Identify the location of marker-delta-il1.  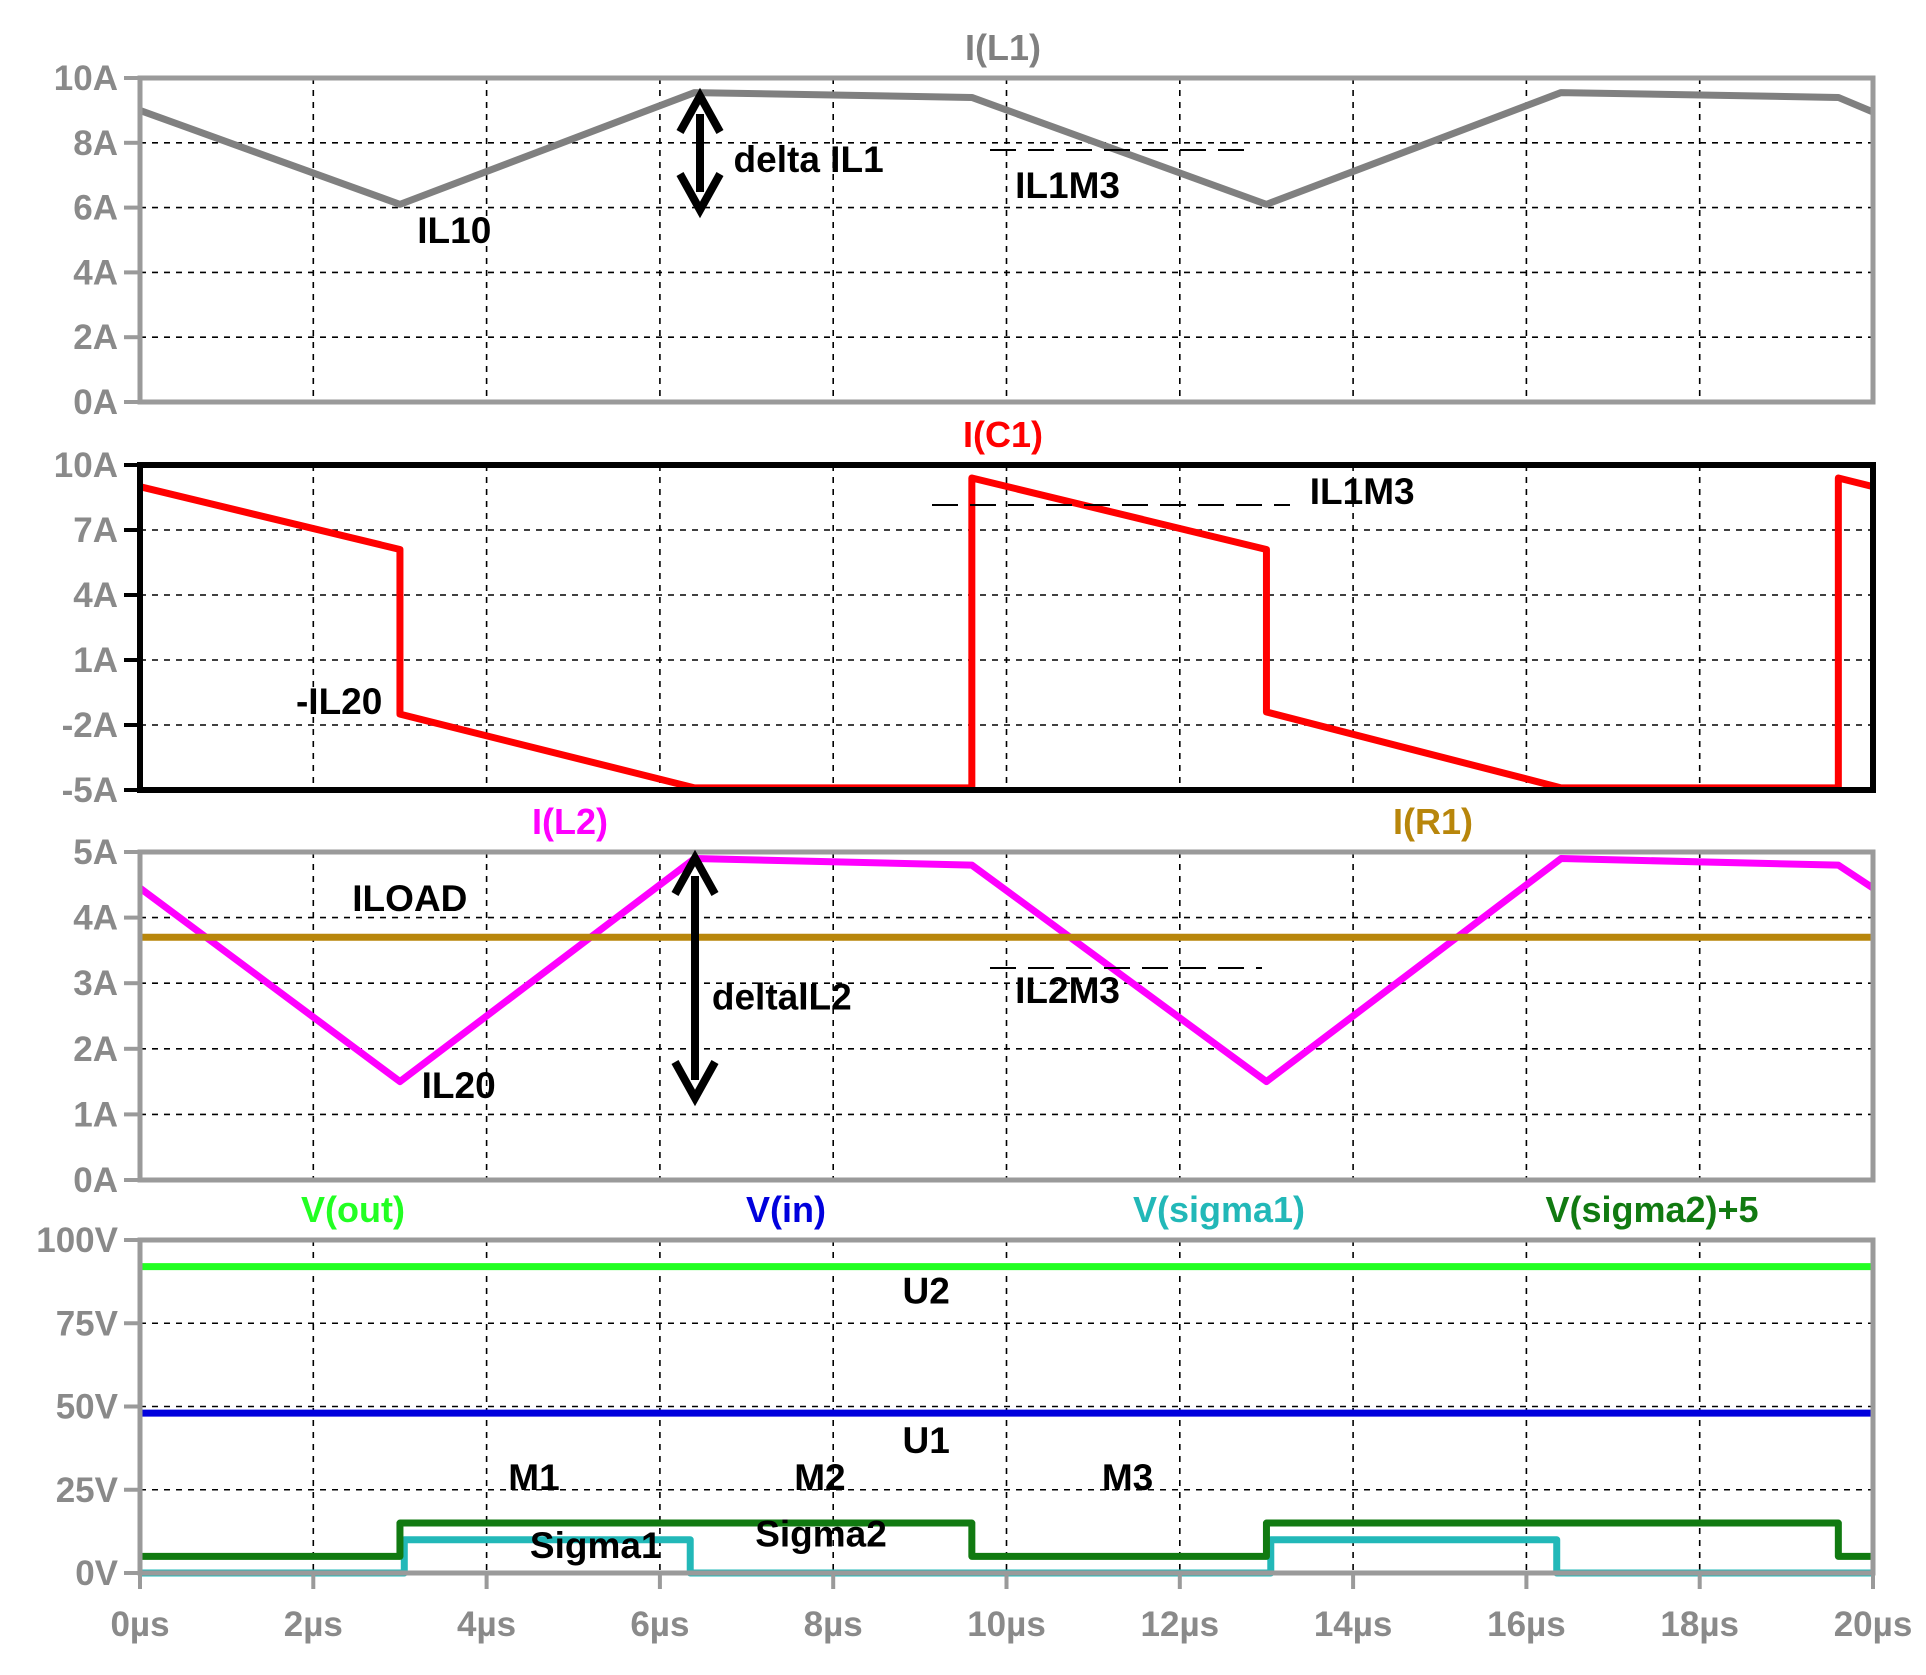
(700, 153).